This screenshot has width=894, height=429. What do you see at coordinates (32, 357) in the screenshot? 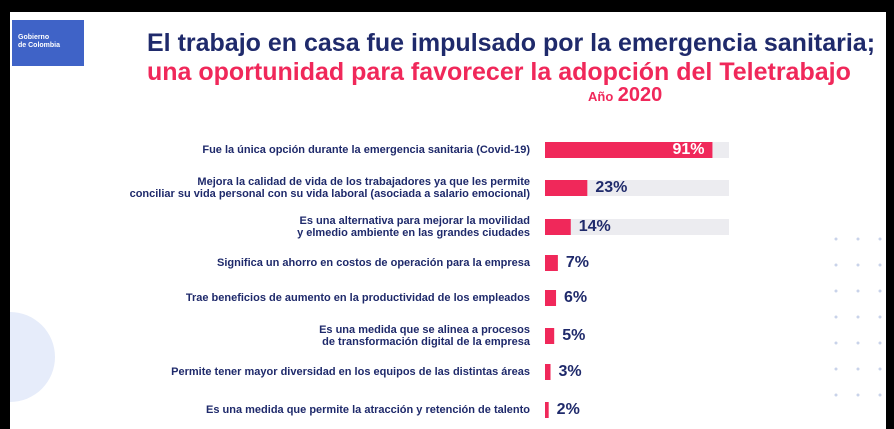
I see `decor-circle` at bounding box center [32, 357].